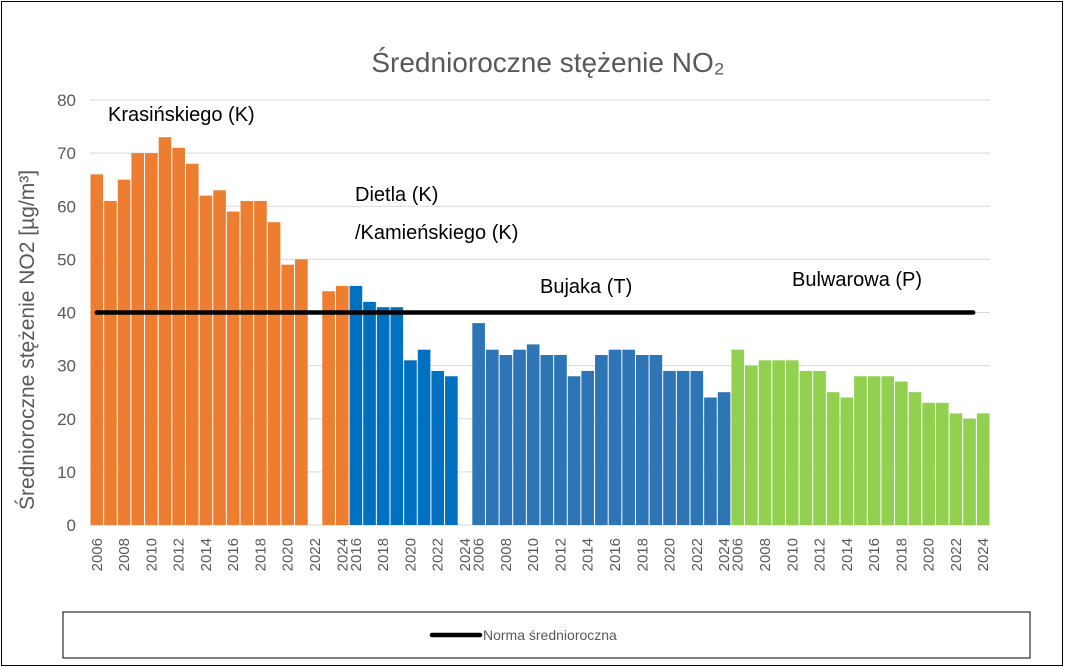  I want to click on series-label: Bujaka (T), so click(586, 287).